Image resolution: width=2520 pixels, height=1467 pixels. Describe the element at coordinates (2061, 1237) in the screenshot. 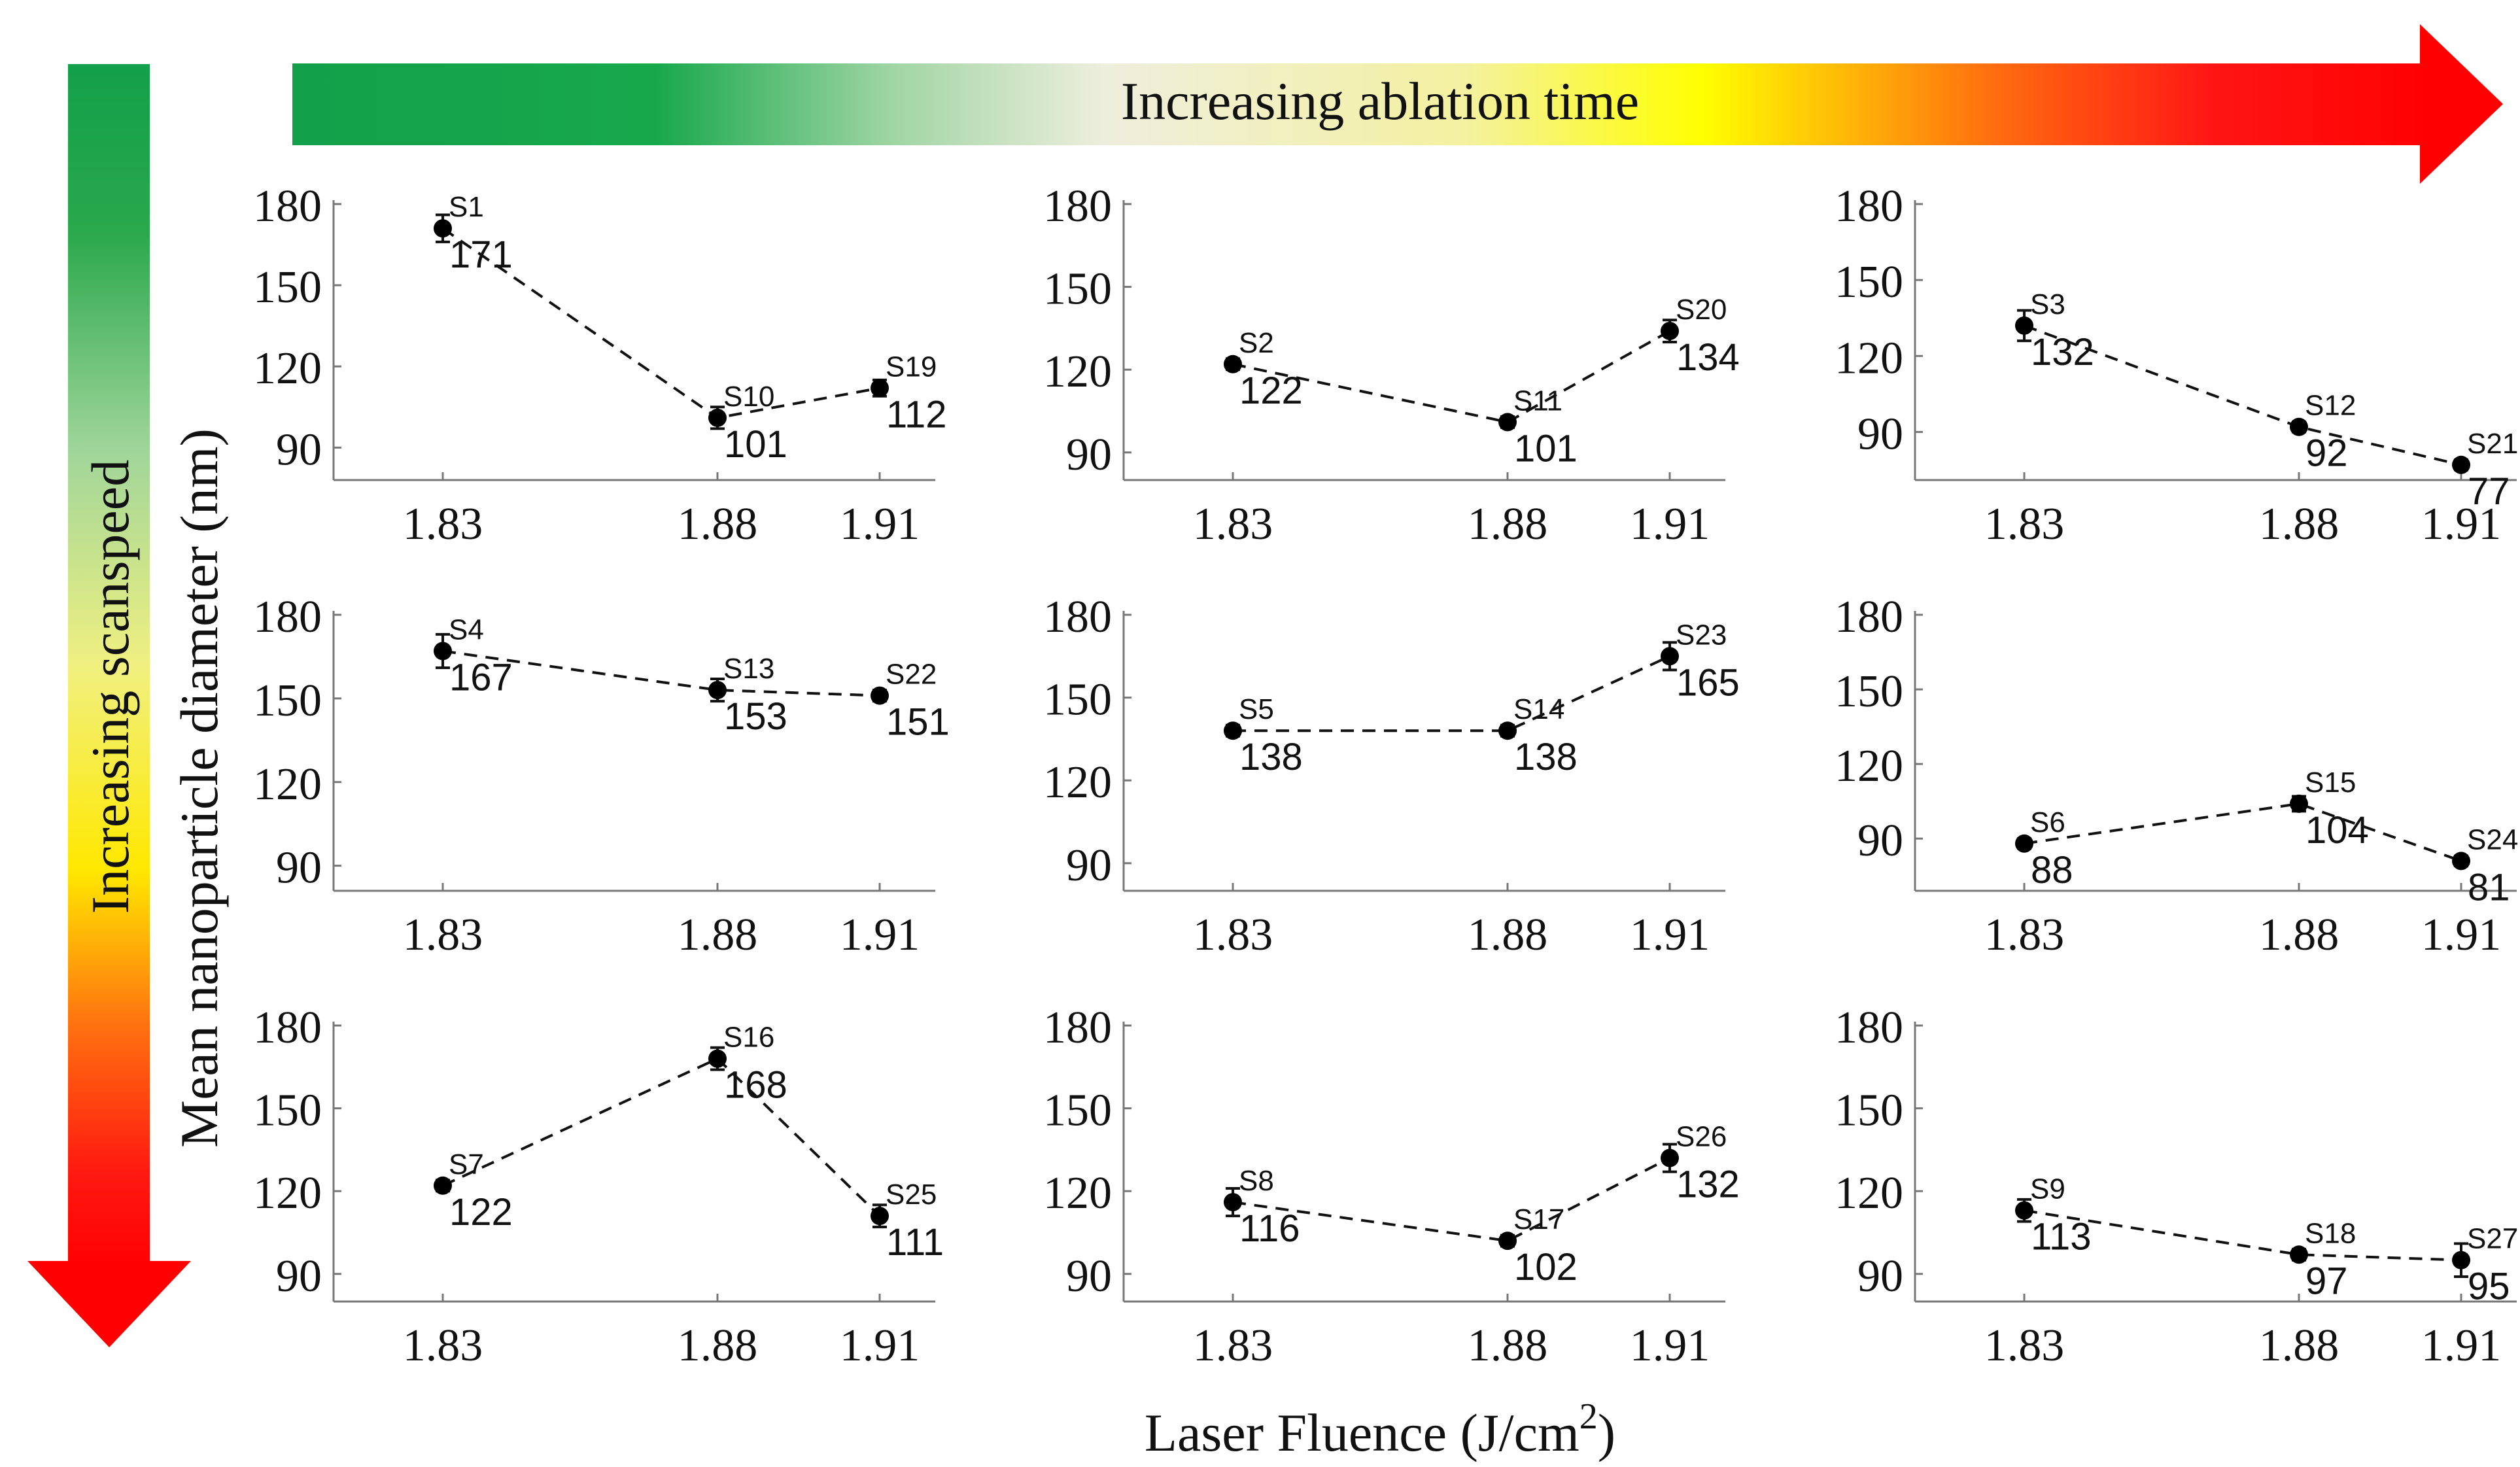

I see `value-label: 113` at that location.